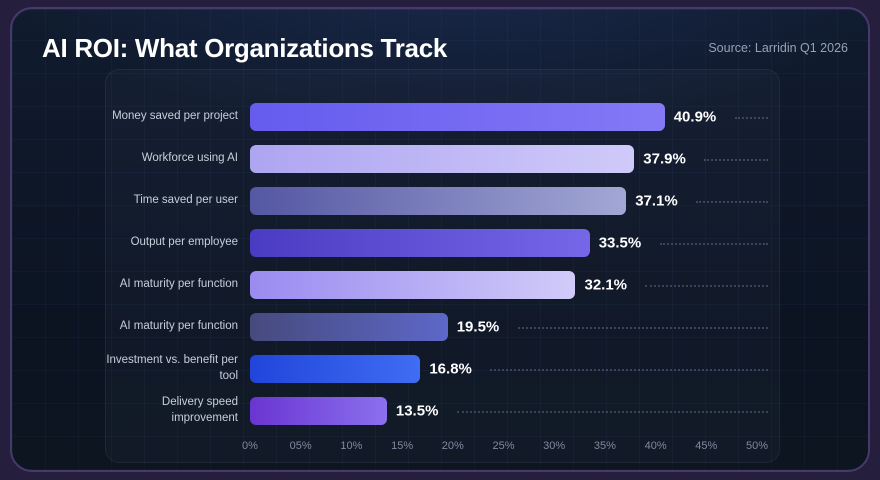  I want to click on bar-track: 33.5%, so click(509, 243).